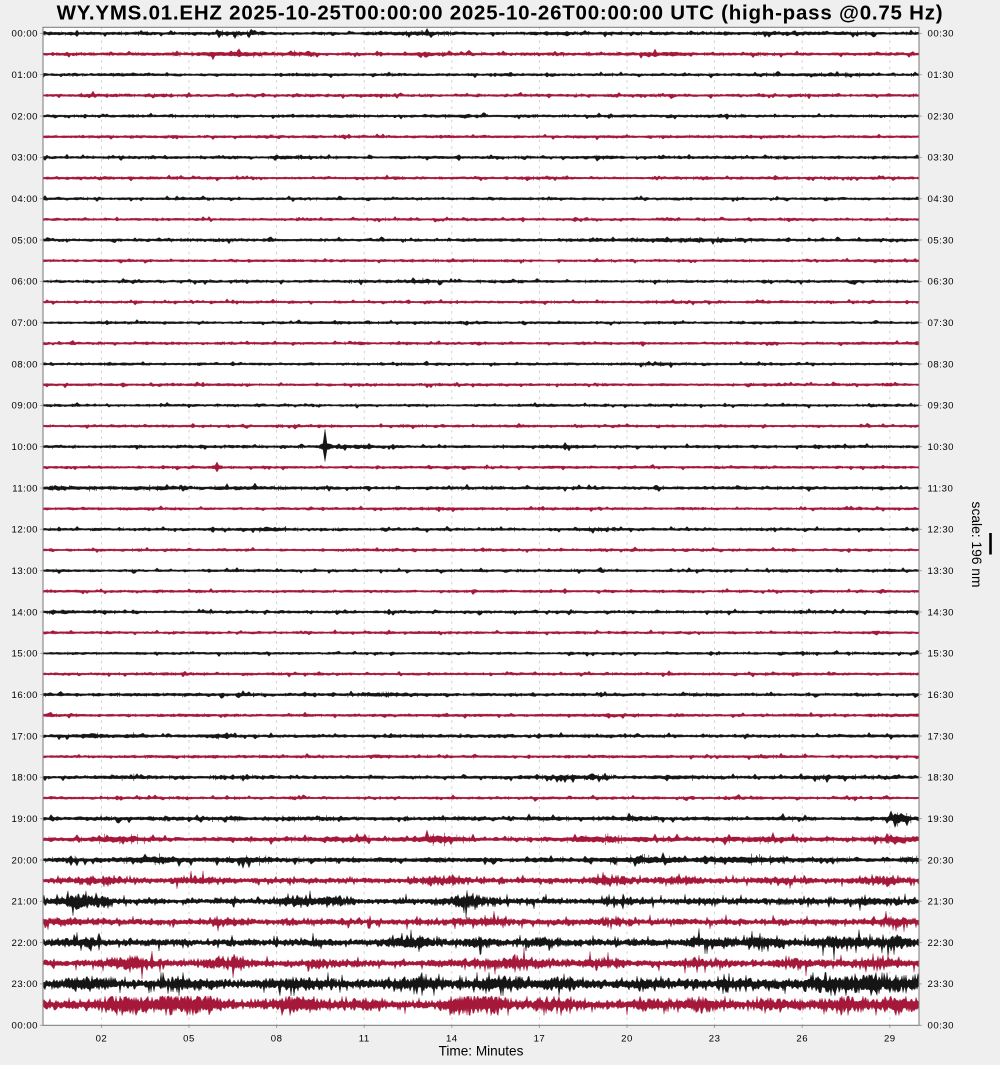  Describe the element at coordinates (24, 860) in the screenshot. I see `svg-text: 20:00` at that location.